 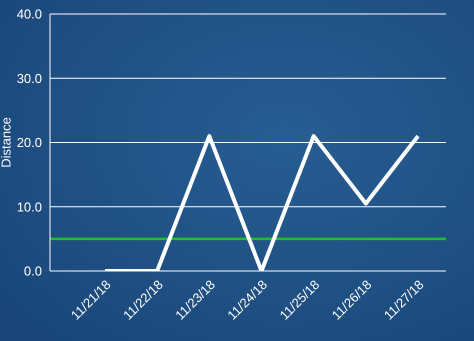 What do you see at coordinates (7, 142) in the screenshot?
I see `y-axis-title: Distance` at bounding box center [7, 142].